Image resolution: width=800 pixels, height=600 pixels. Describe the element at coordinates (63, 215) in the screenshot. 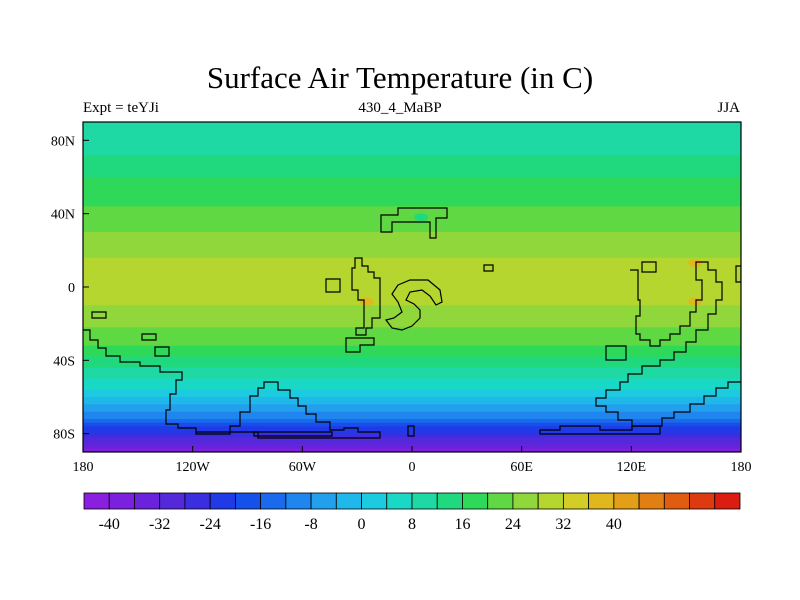

I see `y-tick-label: 40N` at that location.